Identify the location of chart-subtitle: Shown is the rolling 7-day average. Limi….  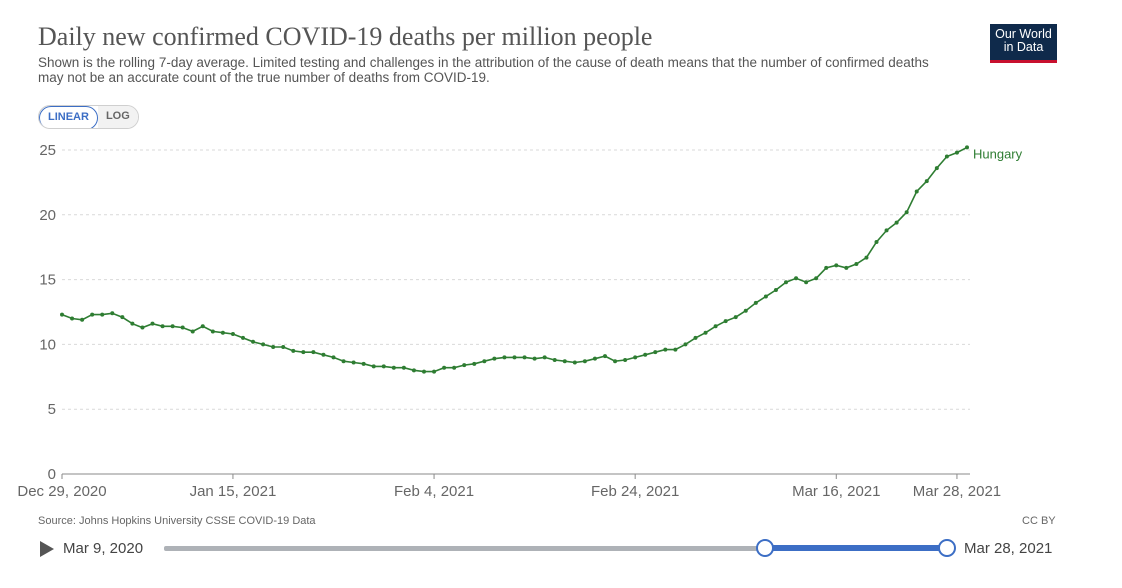
(483, 70).